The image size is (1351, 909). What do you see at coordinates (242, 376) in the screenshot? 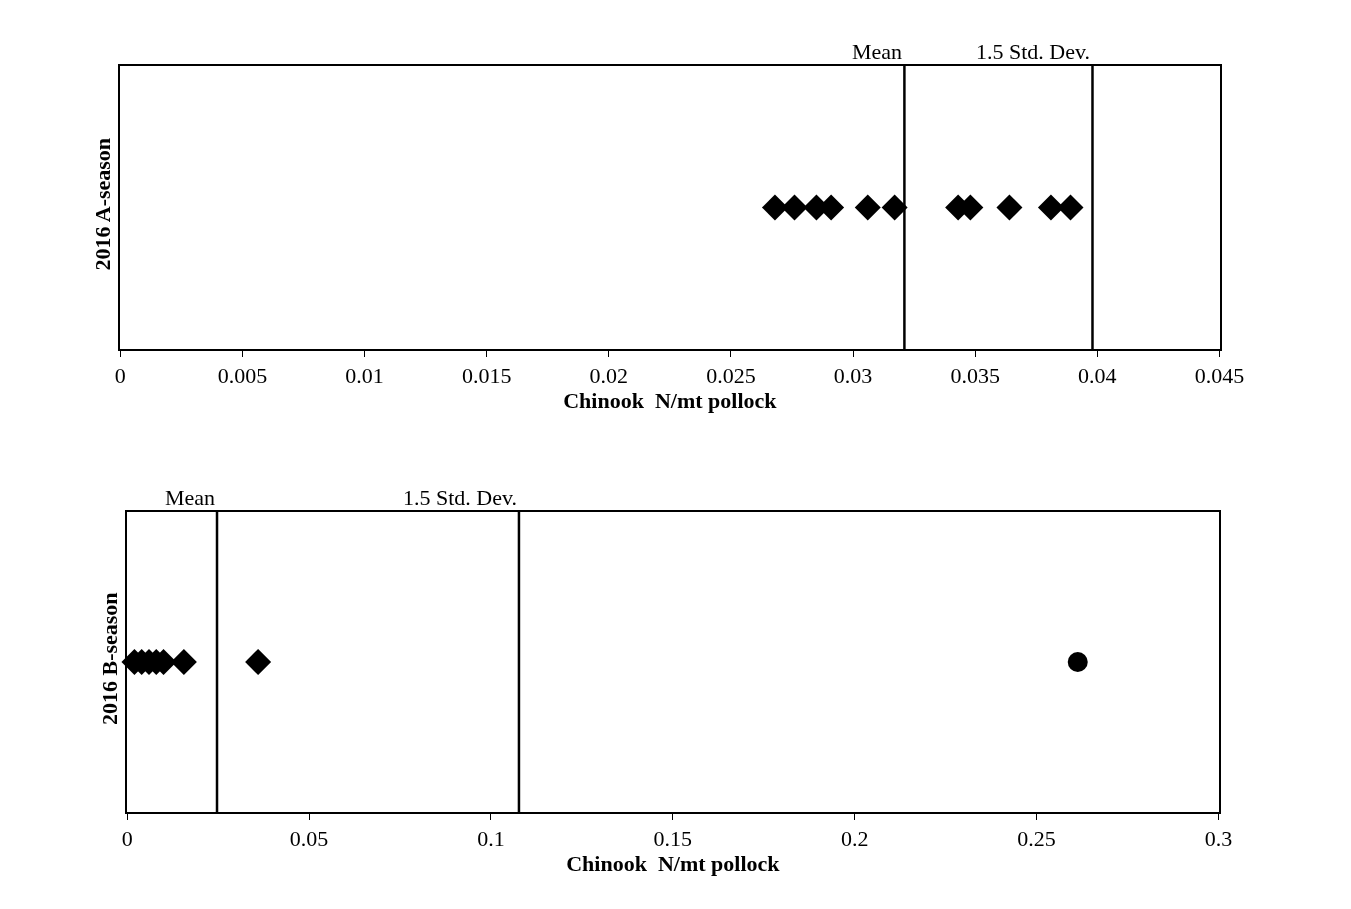
I see `x-tick-label: 0.005` at bounding box center [242, 376].